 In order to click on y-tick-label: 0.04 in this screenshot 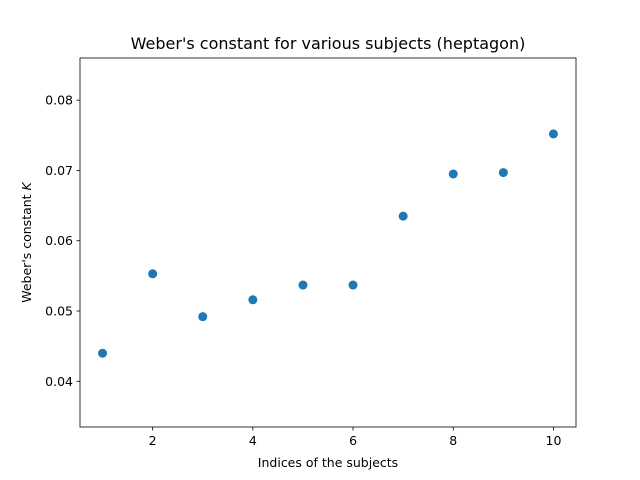, I will do `click(59, 381)`.